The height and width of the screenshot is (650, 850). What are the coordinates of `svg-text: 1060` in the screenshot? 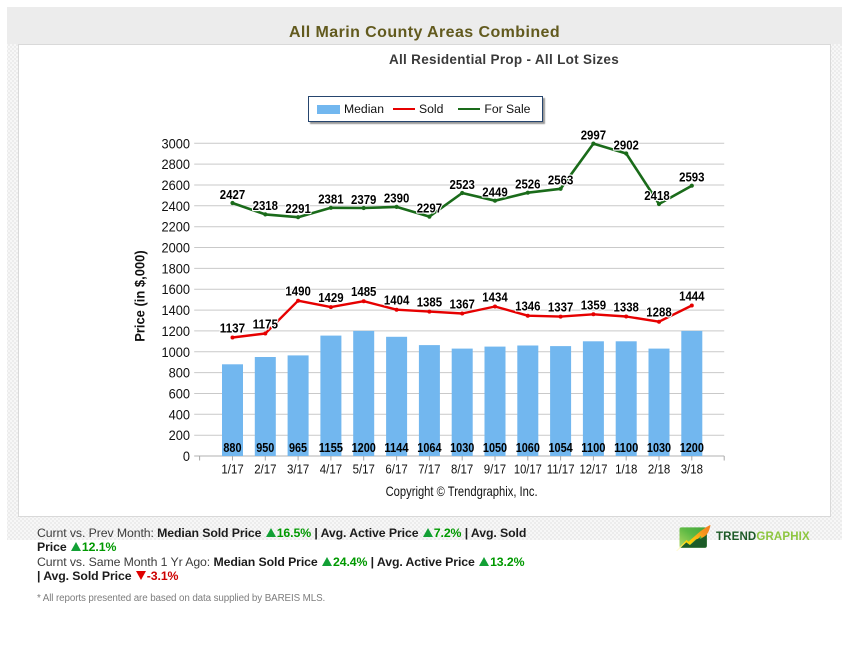 It's located at (528, 447).